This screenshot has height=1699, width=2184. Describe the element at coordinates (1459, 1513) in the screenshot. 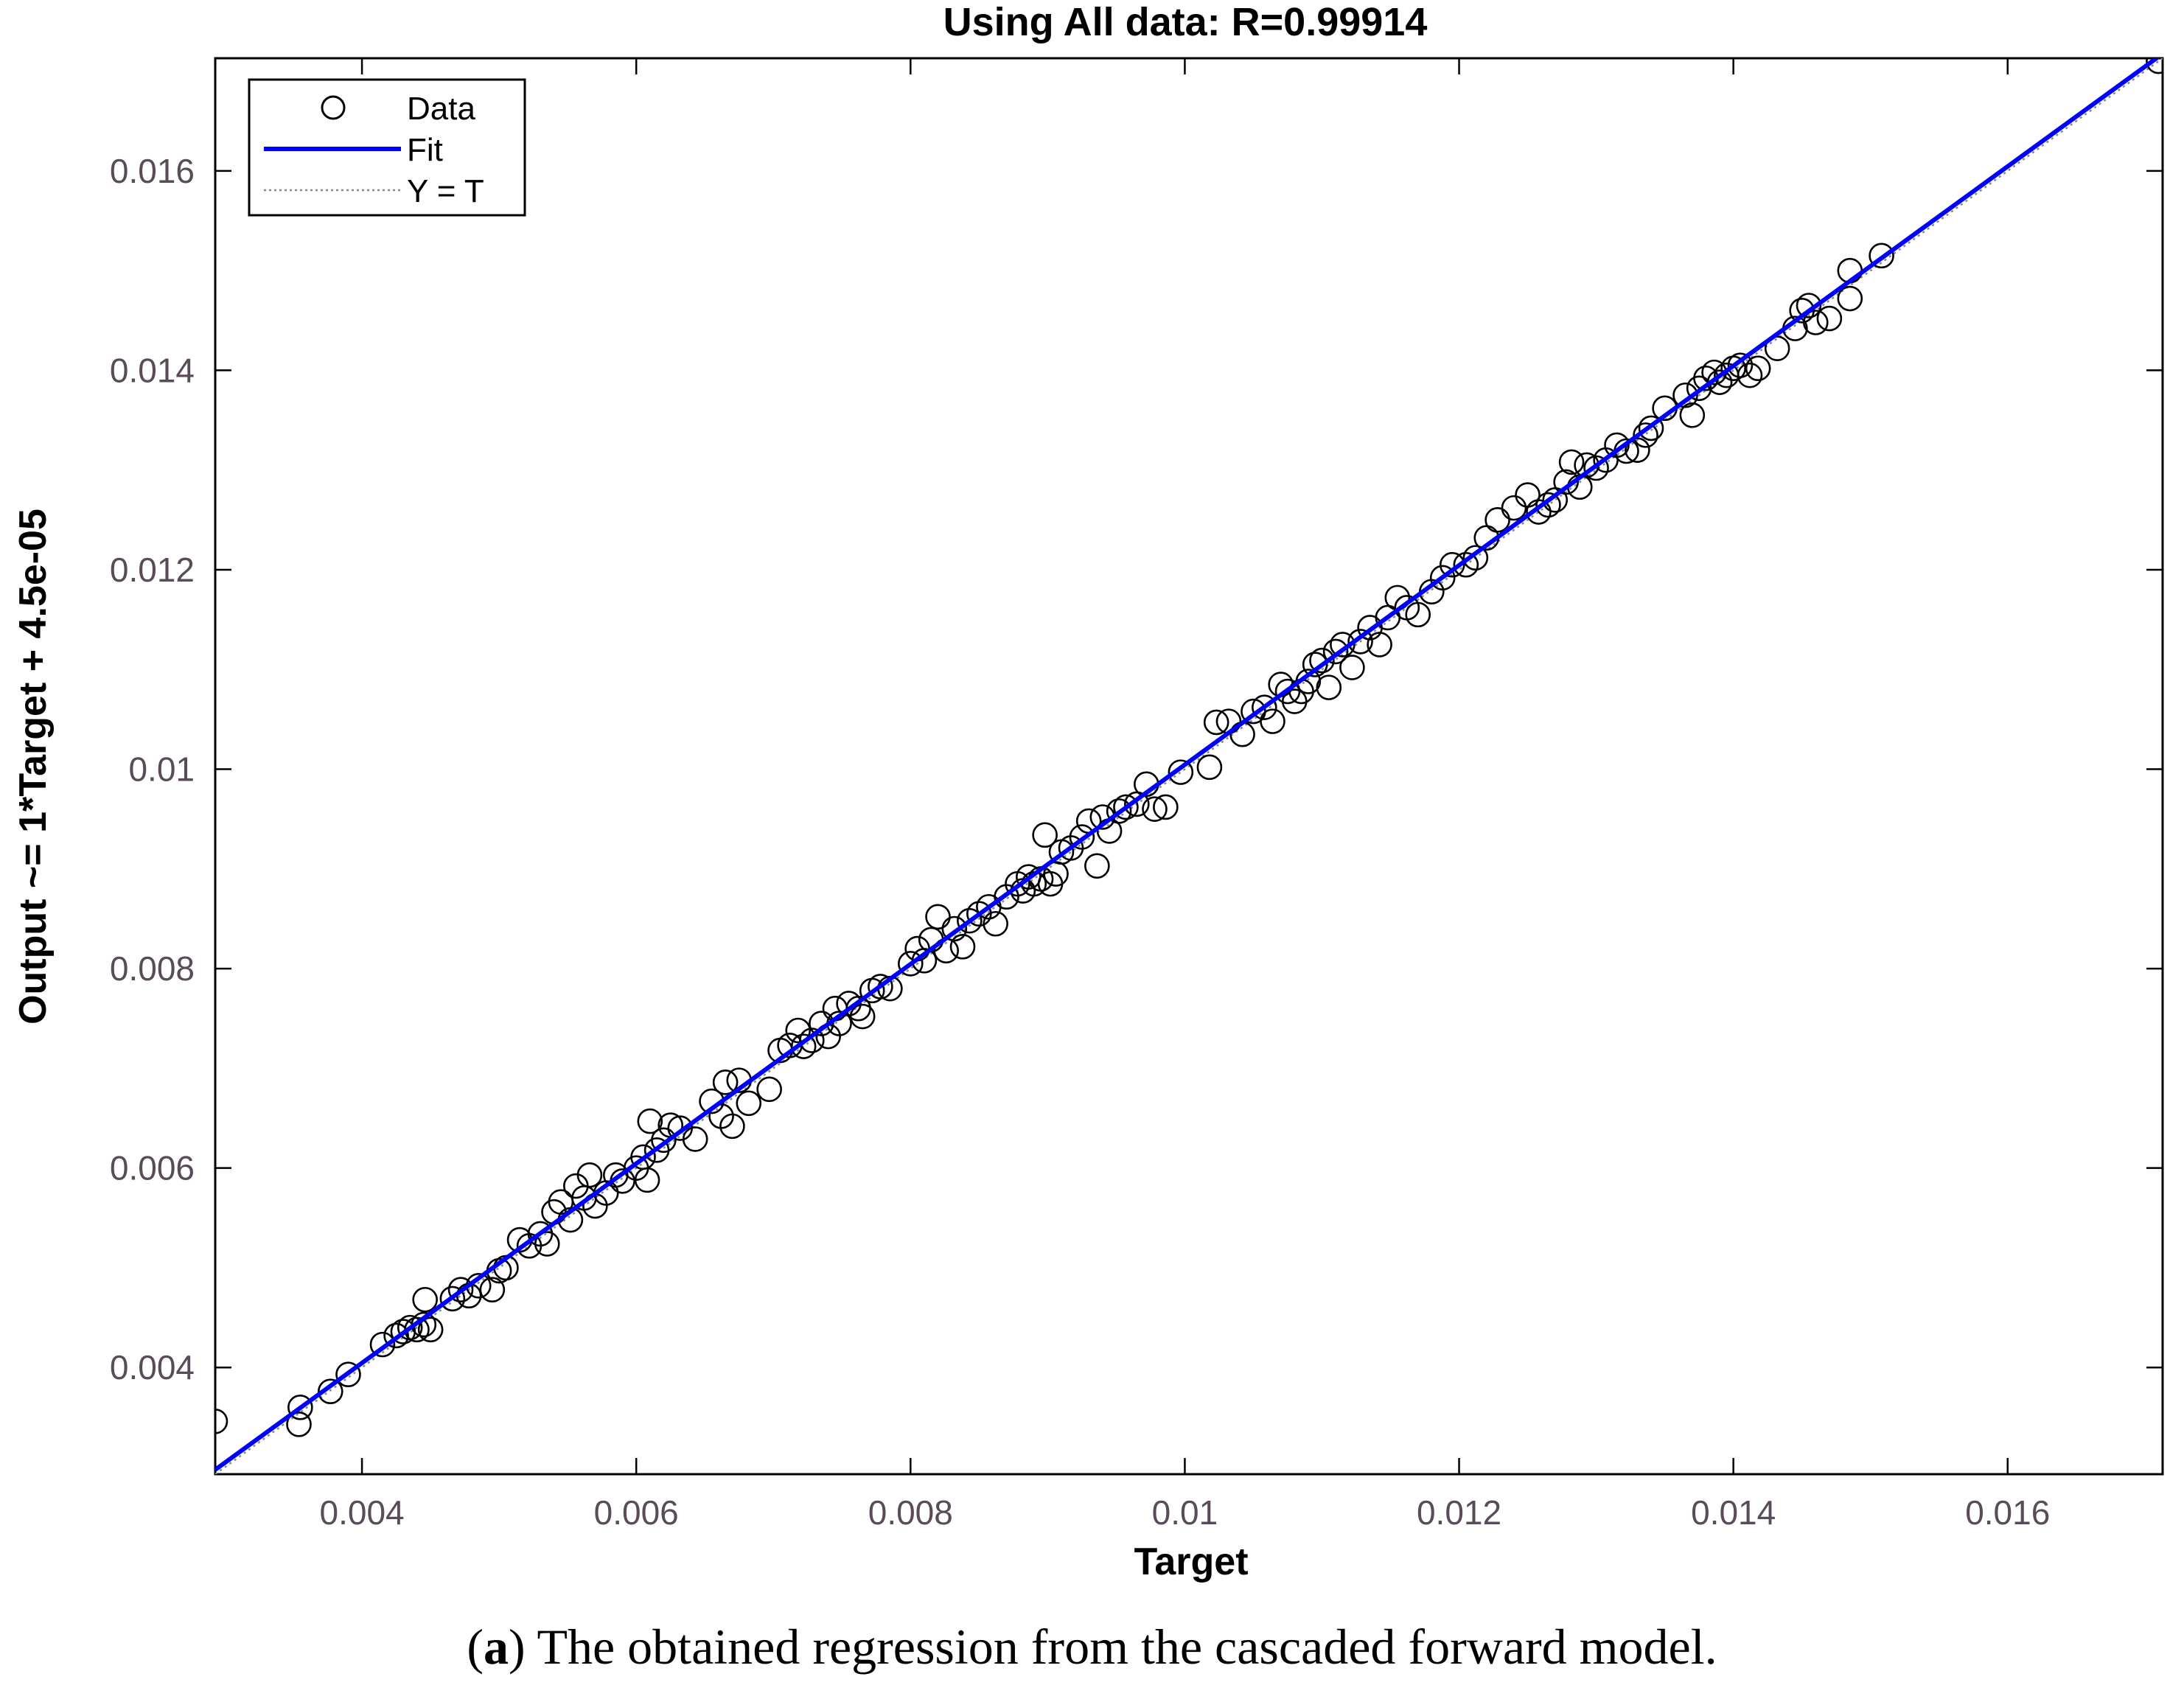

I see `x-tick-label: 0.012` at that location.